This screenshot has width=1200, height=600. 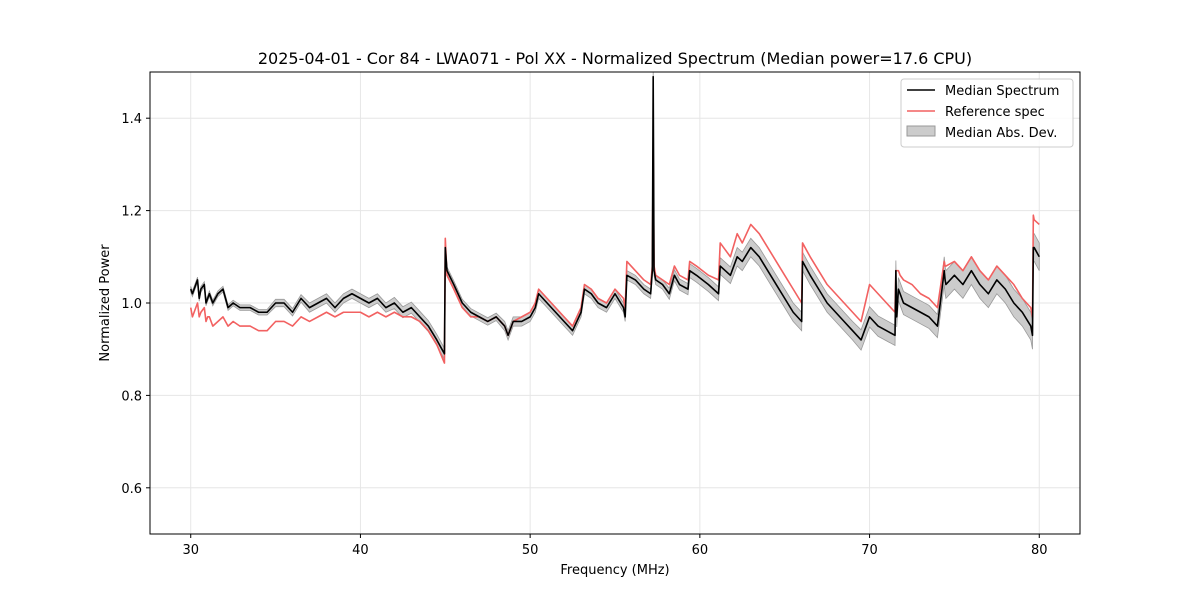 I want to click on x-tick-label: 50, so click(x=530, y=550).